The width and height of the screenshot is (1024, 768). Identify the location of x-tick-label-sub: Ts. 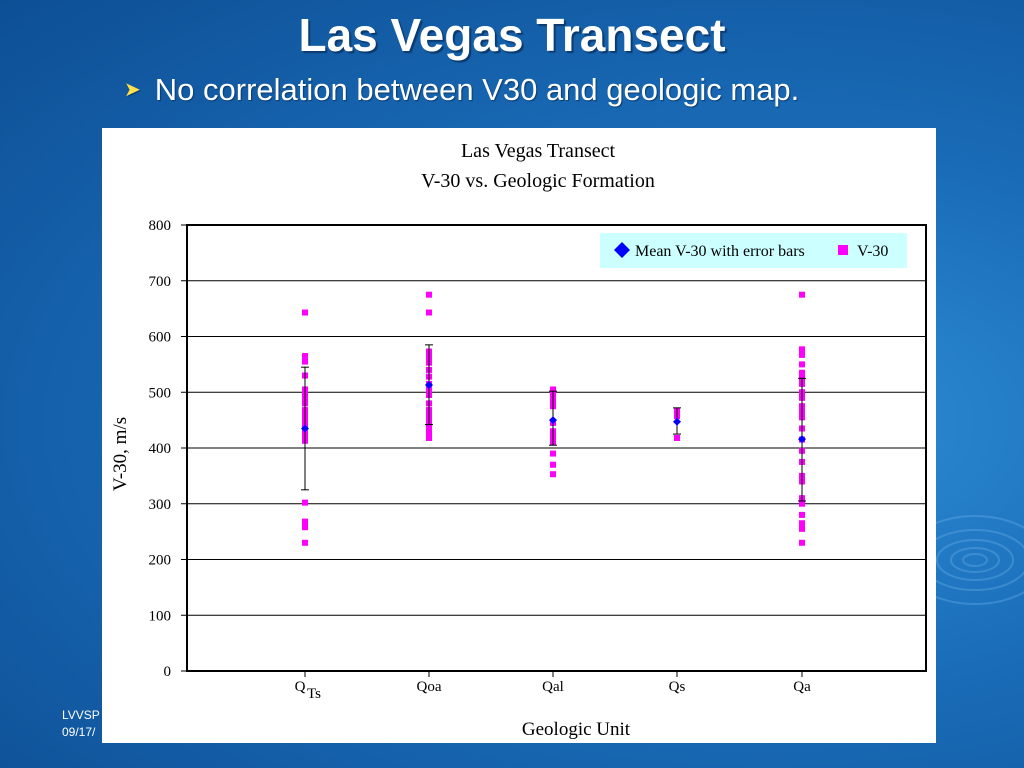
(314, 694).